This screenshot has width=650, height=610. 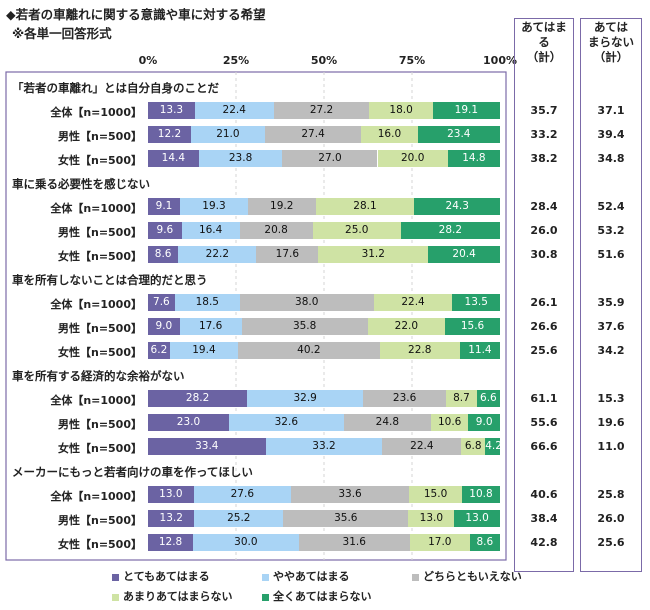 I want to click on bar-segment: 8.6, so click(x=163, y=254).